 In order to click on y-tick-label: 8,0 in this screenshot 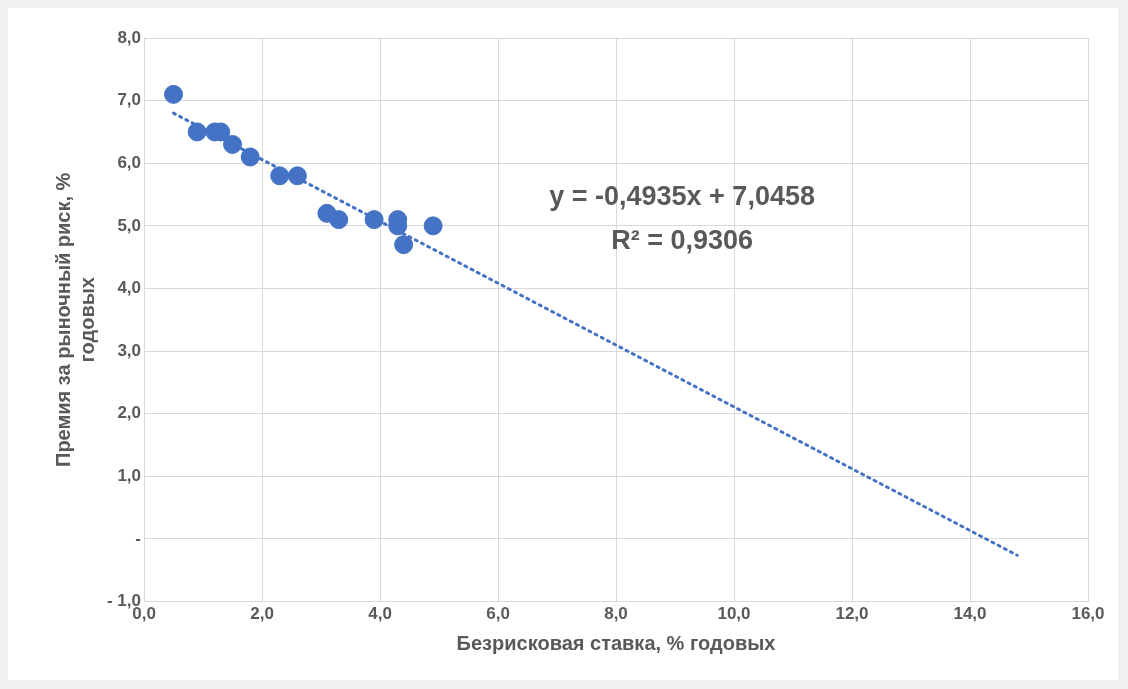, I will do `click(129, 37)`.